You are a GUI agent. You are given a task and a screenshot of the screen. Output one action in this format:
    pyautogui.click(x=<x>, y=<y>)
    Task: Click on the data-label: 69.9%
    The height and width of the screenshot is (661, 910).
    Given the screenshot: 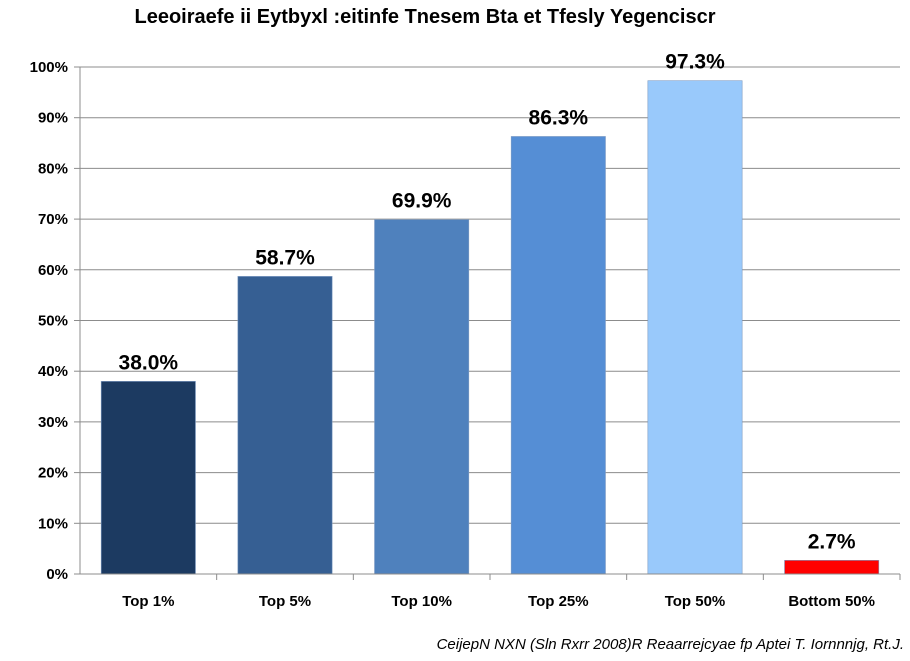 What is the action you would take?
    pyautogui.click(x=422, y=201)
    